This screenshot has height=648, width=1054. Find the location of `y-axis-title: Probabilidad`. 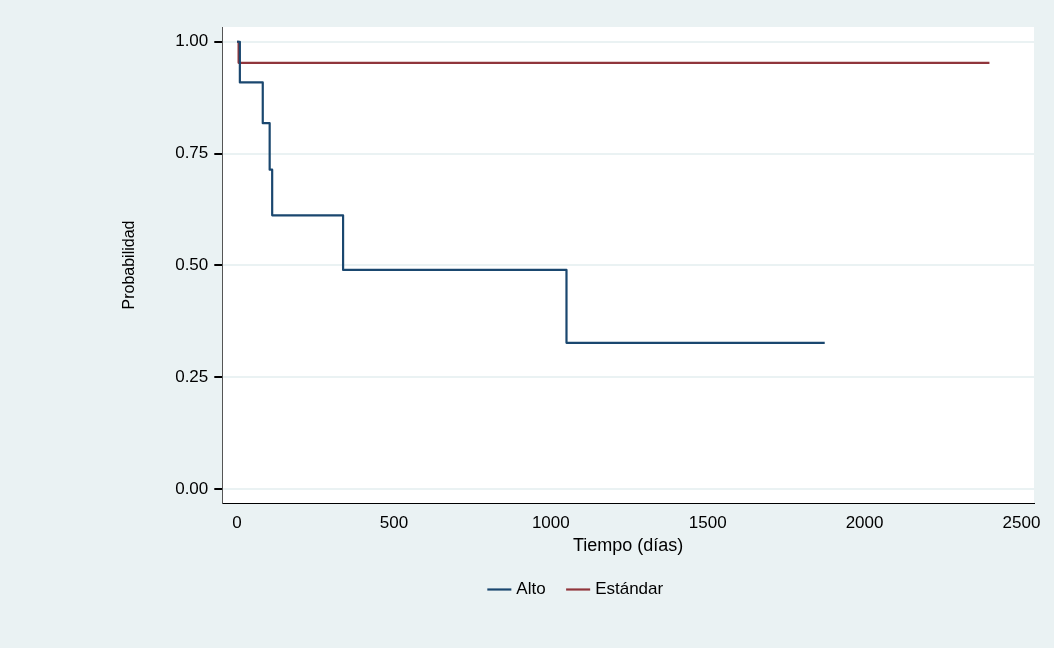

y-axis-title: Probabilidad is located at coordinates (129, 265).